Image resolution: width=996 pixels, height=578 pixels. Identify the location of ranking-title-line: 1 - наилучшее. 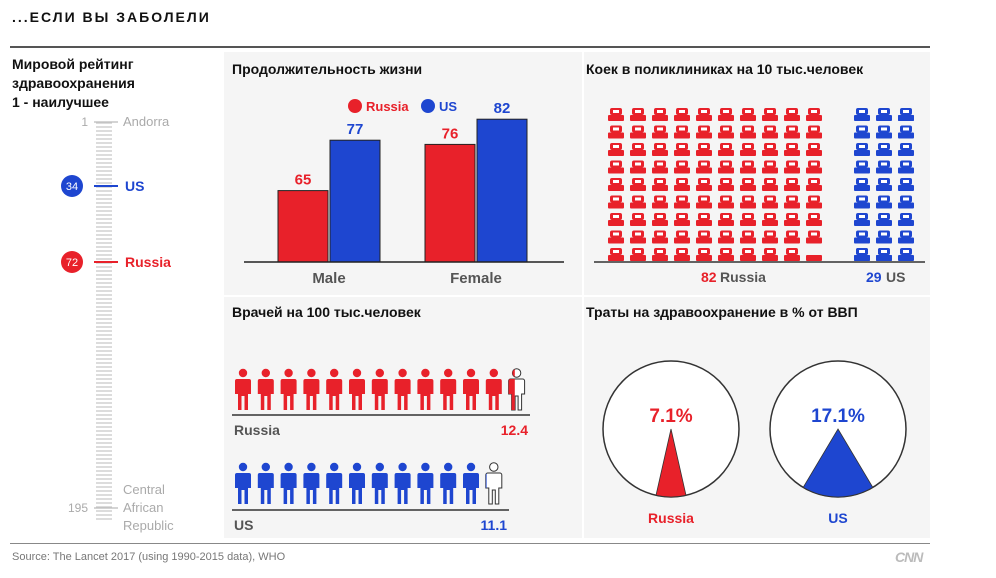
(60, 102).